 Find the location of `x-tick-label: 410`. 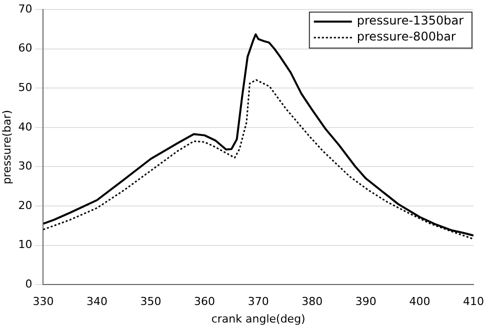

x-tick-label: 410 is located at coordinates (473, 301).